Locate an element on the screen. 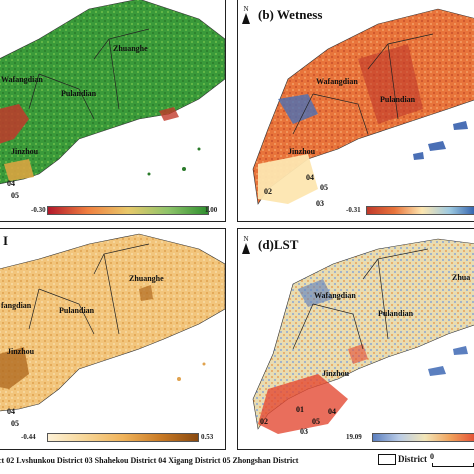  panel-c-title: I is located at coordinates (6, 240).